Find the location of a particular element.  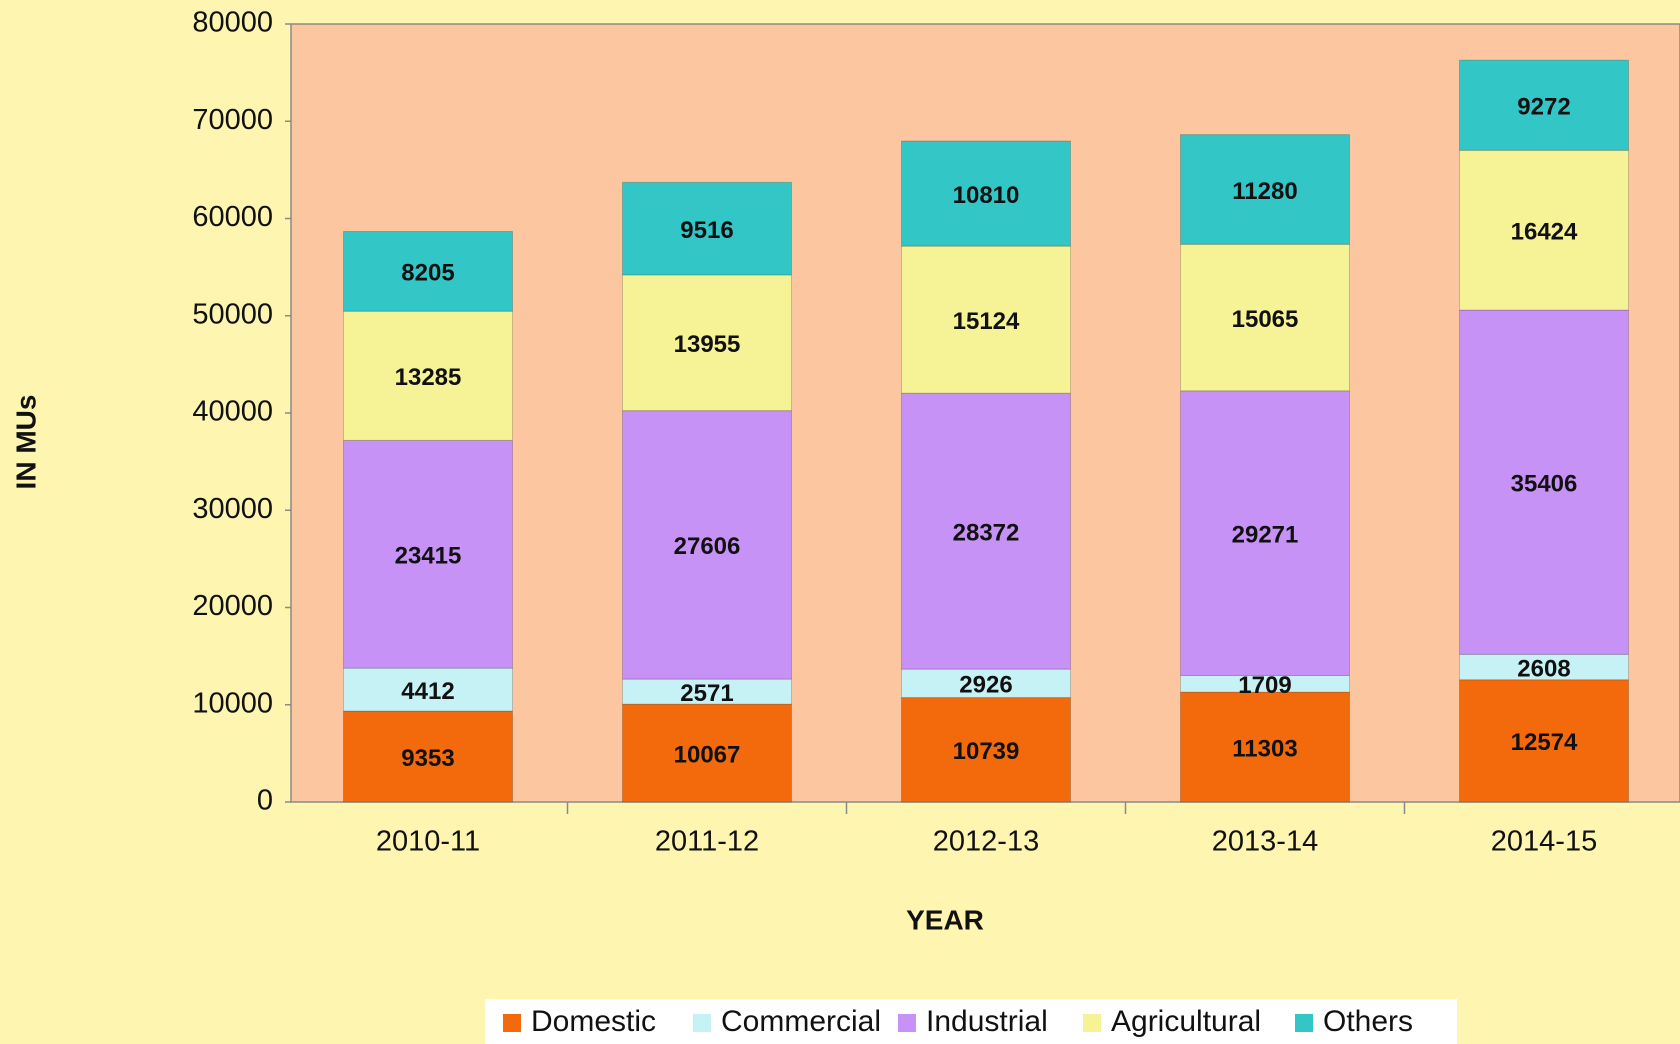

y-tick-label: 0 is located at coordinates (265, 801).